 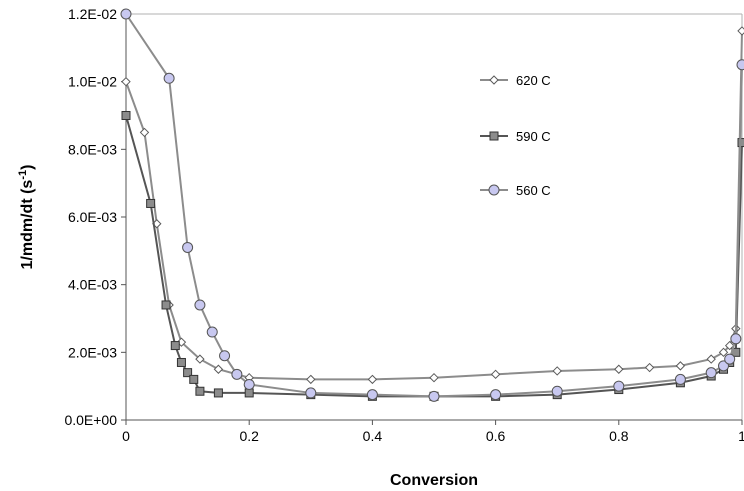 I want to click on y-axis-title-close: ), so click(x=27, y=167).